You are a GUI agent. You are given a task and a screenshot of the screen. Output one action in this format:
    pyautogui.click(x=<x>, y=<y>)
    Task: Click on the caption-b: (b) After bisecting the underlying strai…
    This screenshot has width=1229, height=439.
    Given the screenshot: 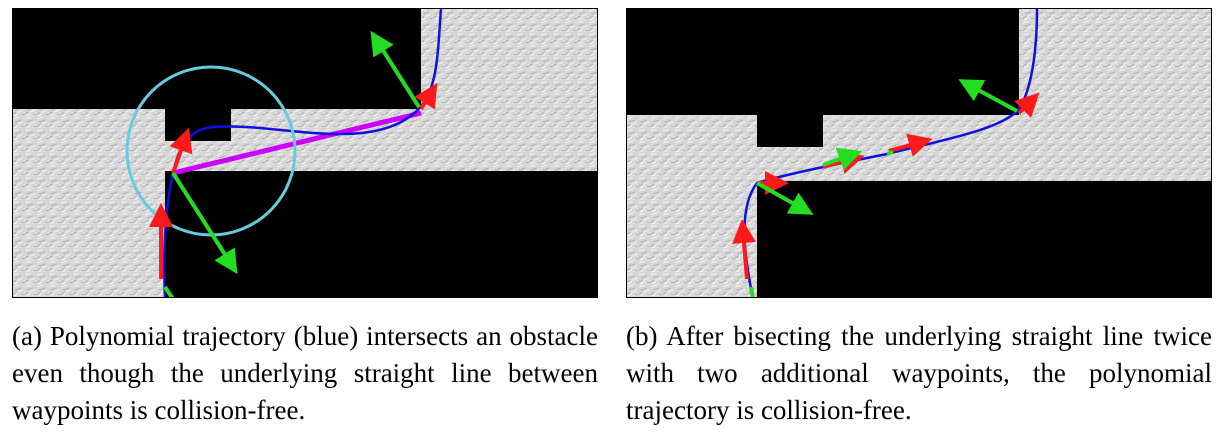 What is the action you would take?
    pyautogui.click(x=919, y=373)
    